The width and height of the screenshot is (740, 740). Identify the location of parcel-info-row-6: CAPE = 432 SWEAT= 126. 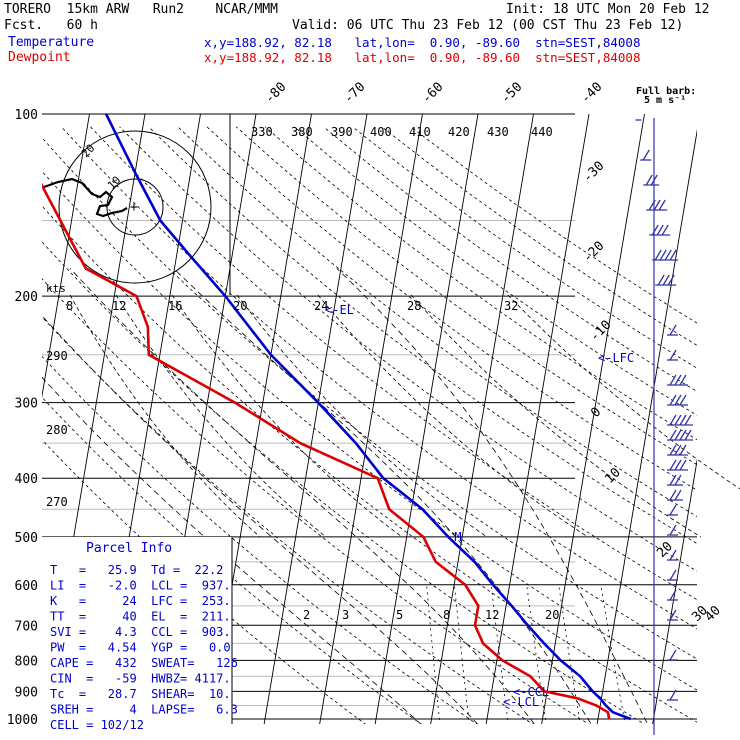
(144, 663).